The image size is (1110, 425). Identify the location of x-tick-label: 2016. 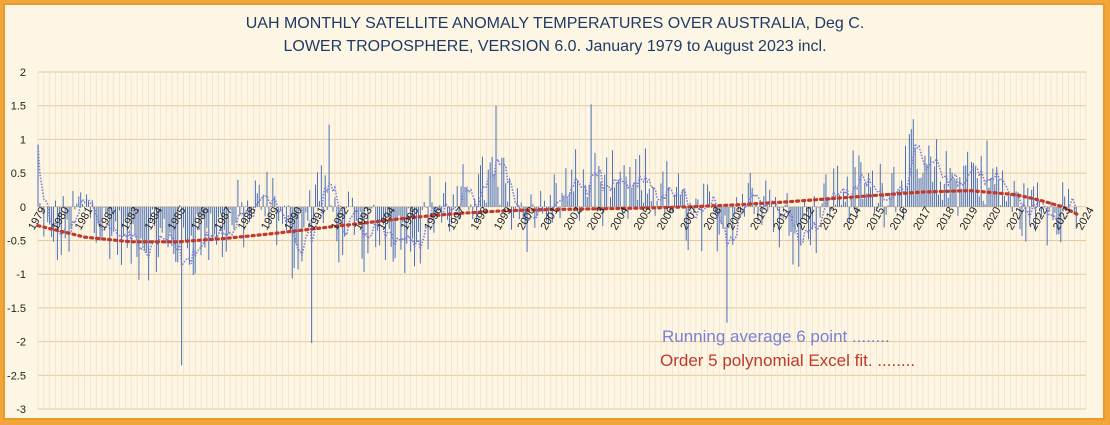
(899, 218).